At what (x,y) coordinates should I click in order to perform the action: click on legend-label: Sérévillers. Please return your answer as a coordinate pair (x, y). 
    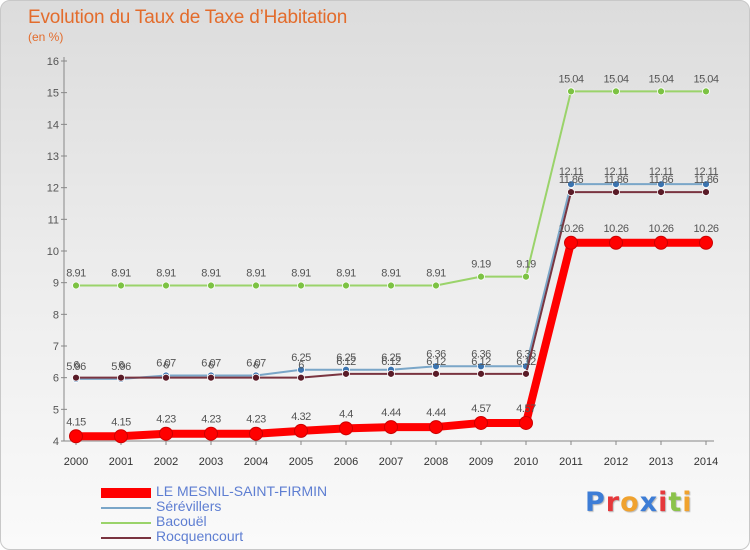
    Looking at the image, I should click on (189, 506).